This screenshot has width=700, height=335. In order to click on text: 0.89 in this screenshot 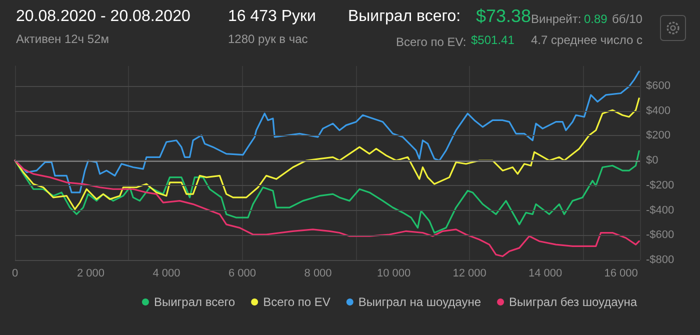, I will do `click(596, 19)`.